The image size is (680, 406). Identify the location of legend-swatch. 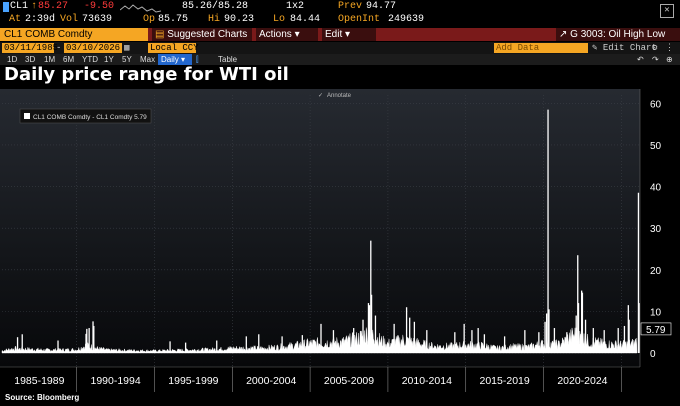
(27, 116).